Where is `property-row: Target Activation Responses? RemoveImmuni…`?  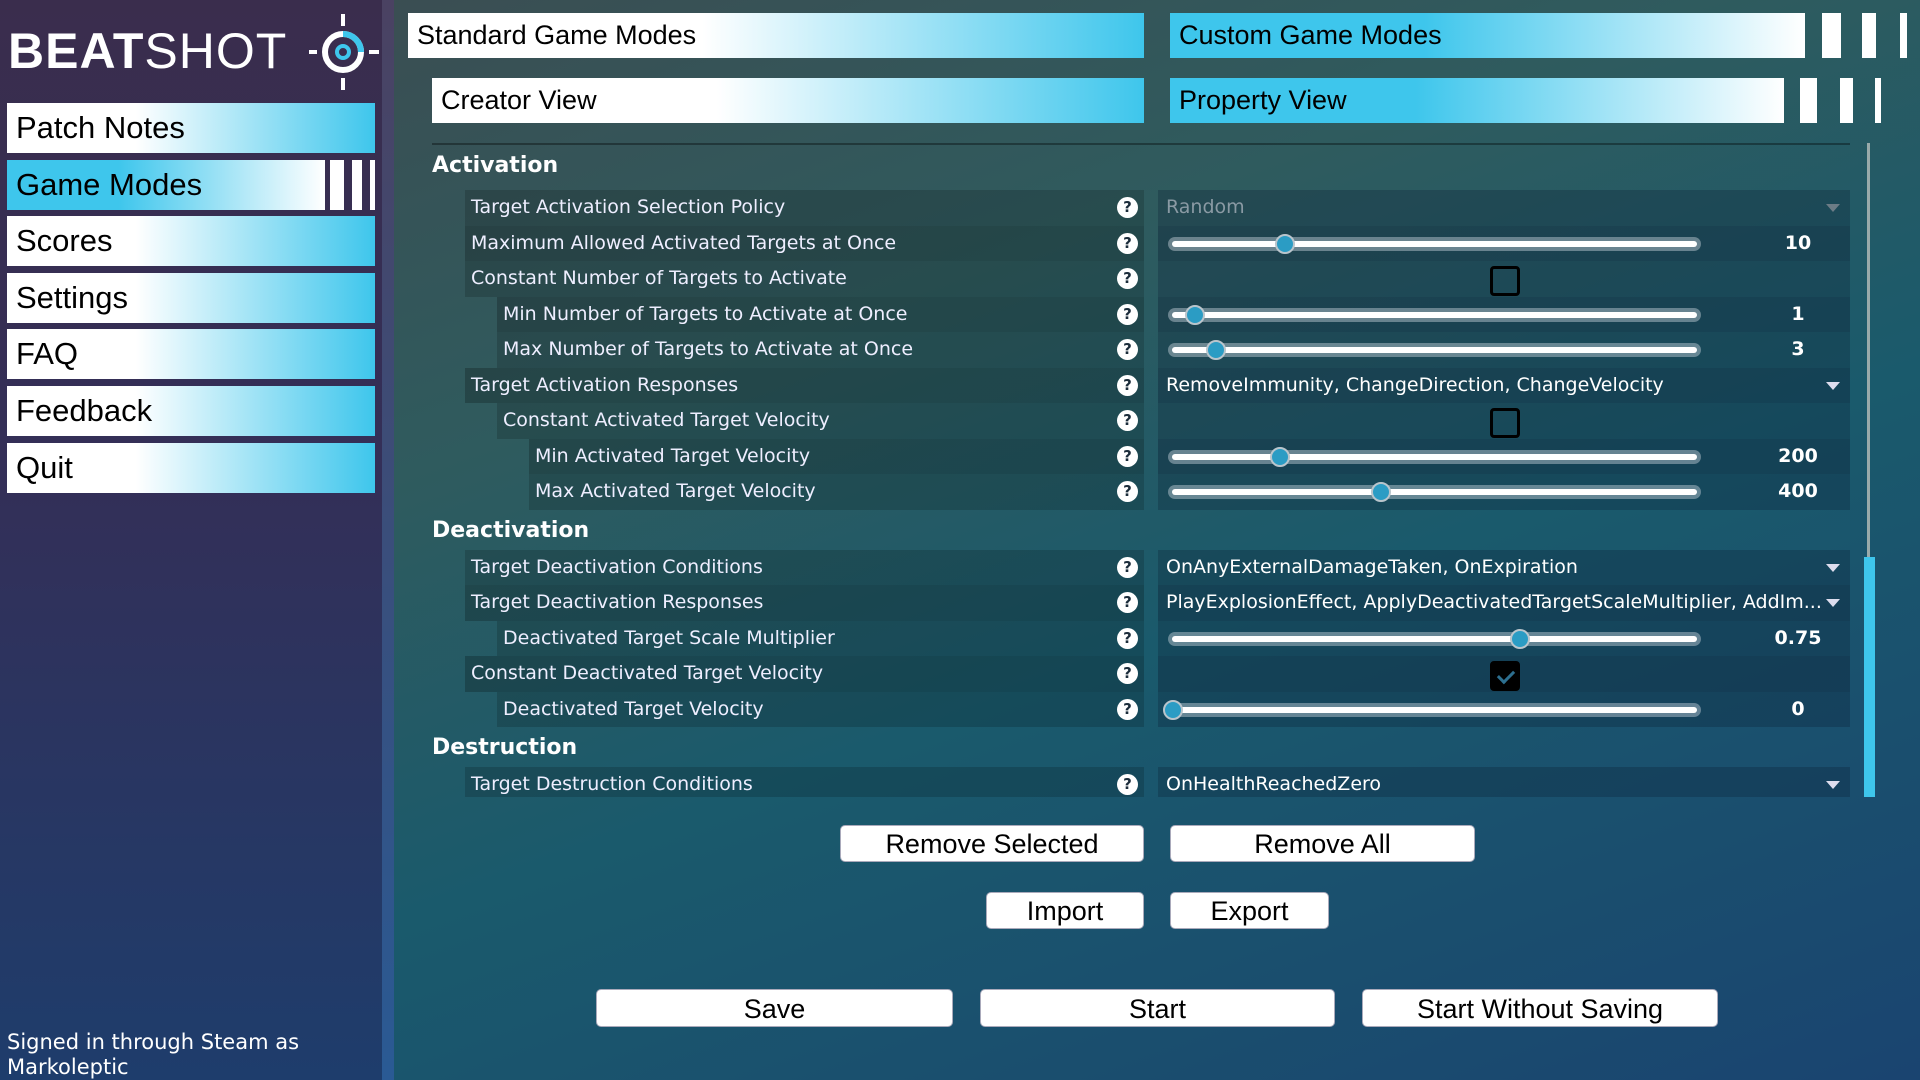
property-row: Target Activation Responses? RemoveImmuni… is located at coordinates (1141, 385).